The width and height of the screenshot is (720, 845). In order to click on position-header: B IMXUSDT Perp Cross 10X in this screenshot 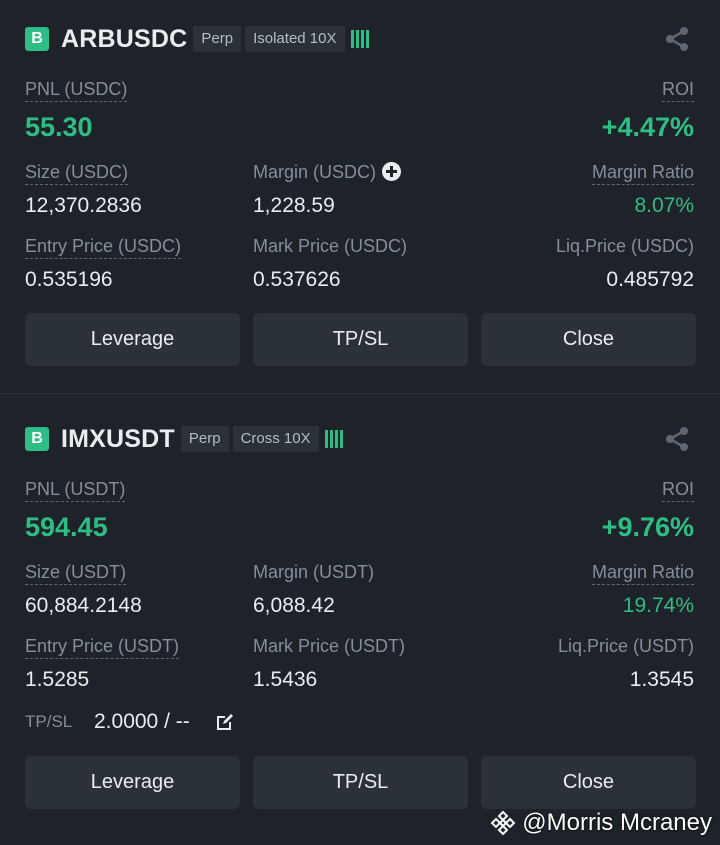, I will do `click(184, 439)`.